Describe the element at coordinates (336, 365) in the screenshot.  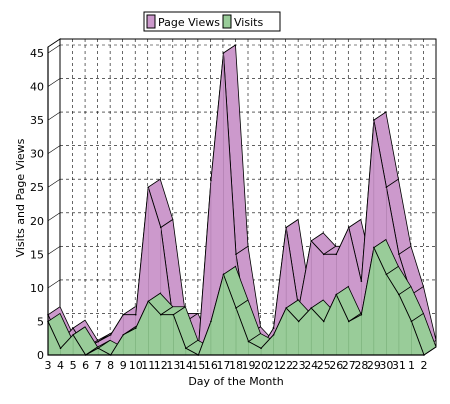
I see `x-tick-label: 26` at that location.